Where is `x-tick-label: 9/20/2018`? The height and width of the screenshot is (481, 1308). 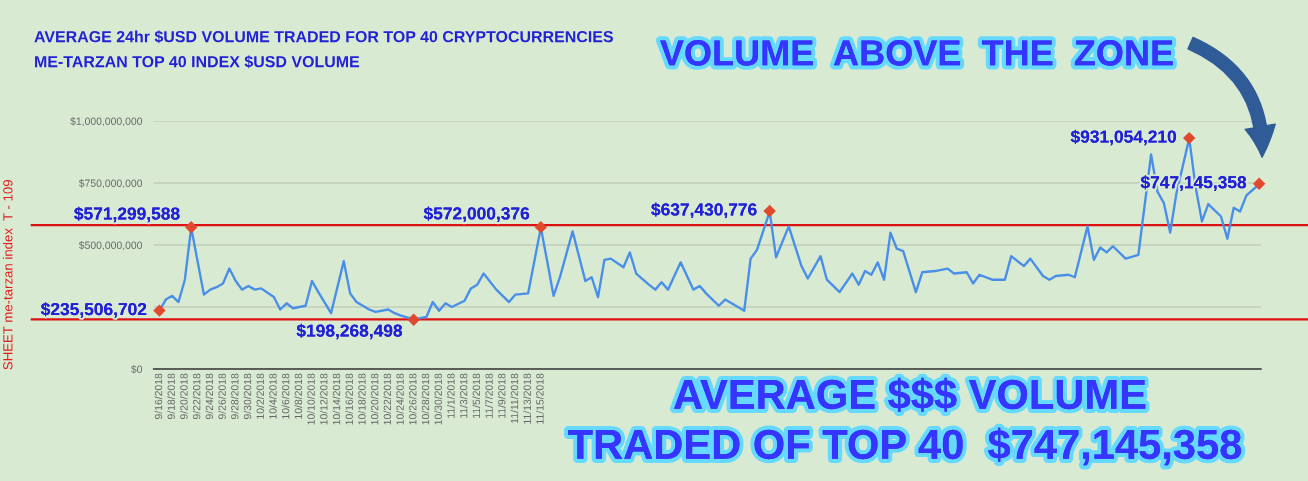 x-tick-label: 9/20/2018 is located at coordinates (184, 396).